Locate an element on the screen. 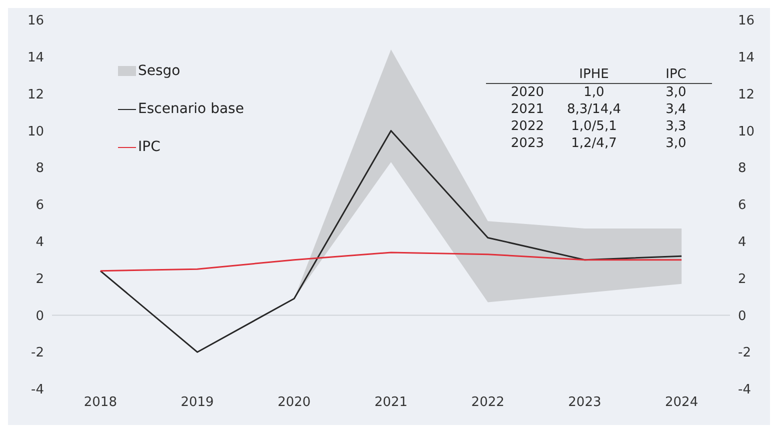 Image resolution: width=778 pixels, height=433 pixels. annotation: Sesgo is located at coordinates (159, 71).